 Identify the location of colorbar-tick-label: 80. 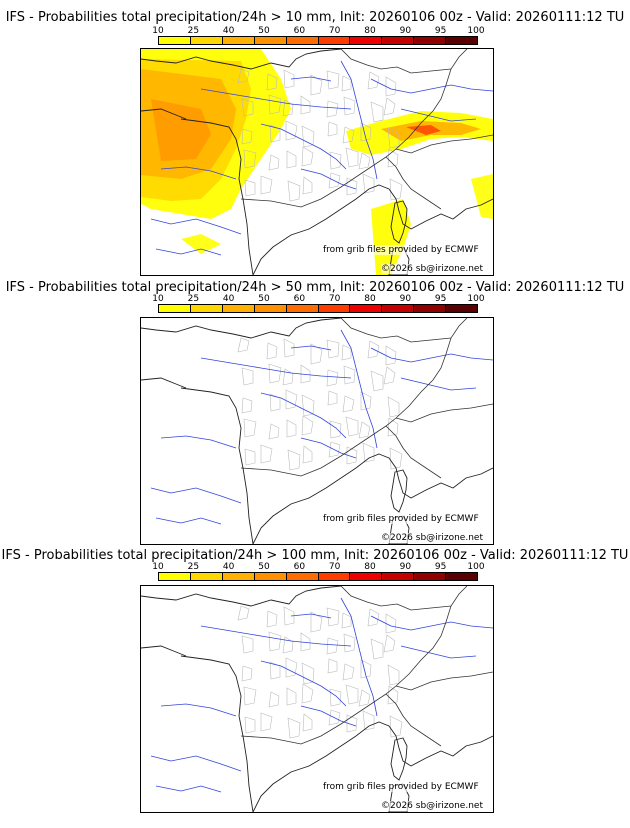
(370, 299).